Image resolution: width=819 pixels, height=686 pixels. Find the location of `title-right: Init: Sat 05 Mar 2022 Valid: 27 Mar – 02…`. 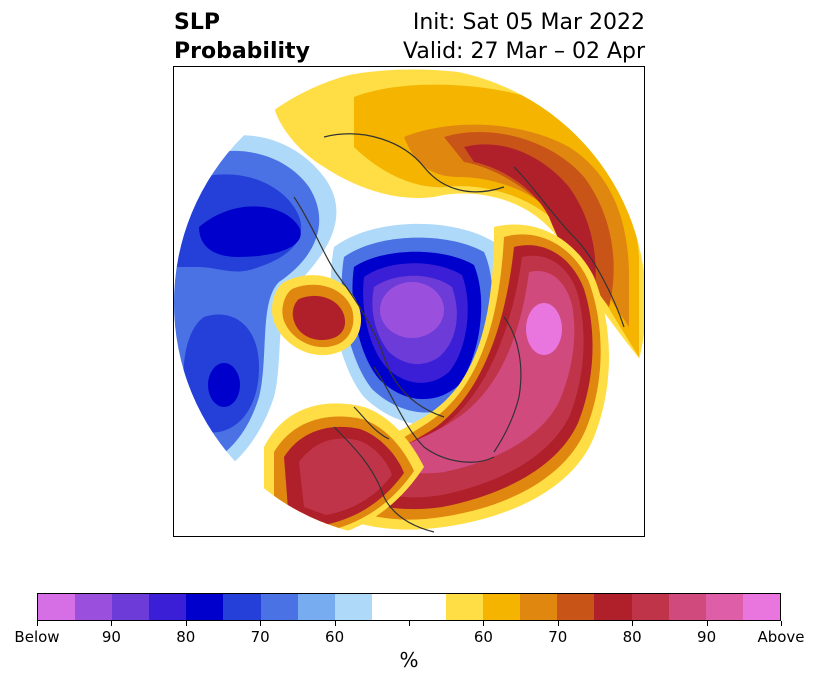

title-right: Init: Sat 05 Mar 2022 Valid: 27 Mar – 02… is located at coordinates (524, 37).